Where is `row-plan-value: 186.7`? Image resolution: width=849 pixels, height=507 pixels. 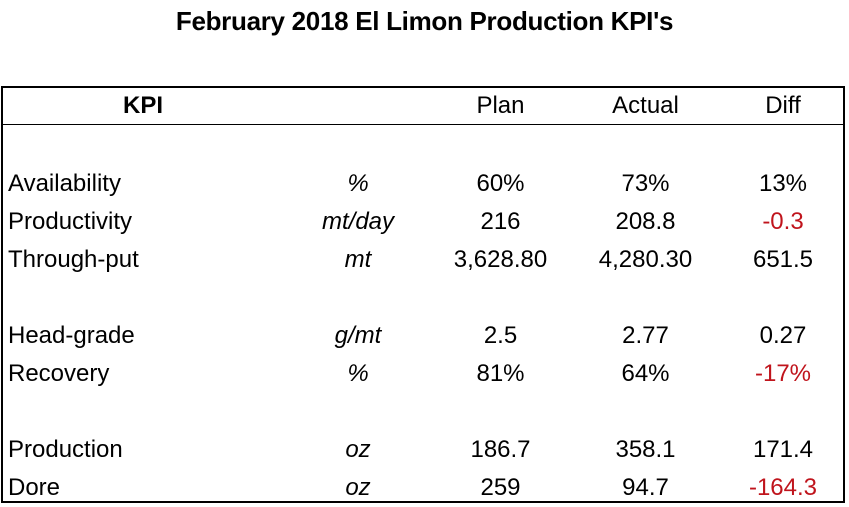
row-plan-value: 186.7 is located at coordinates (500, 449).